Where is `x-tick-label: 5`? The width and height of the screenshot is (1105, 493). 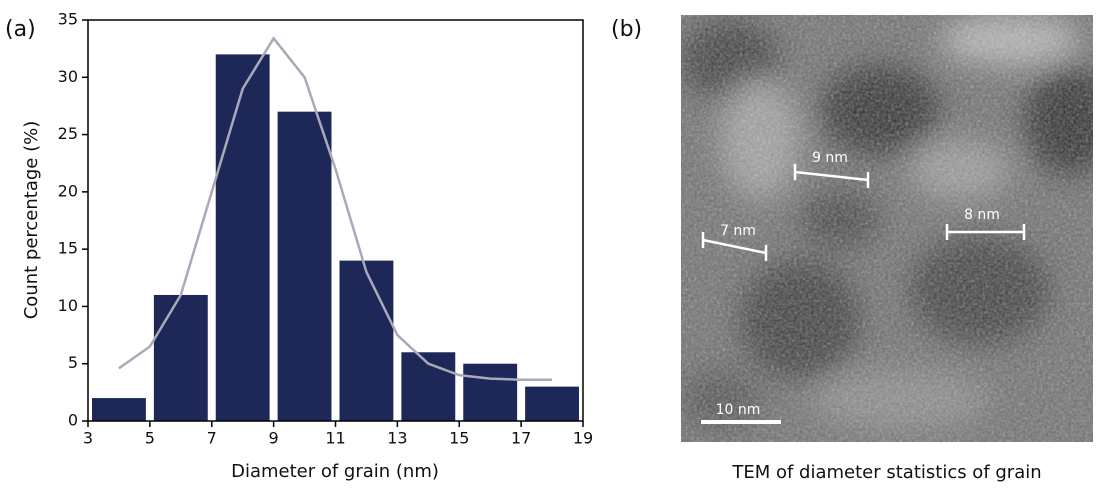 x-tick-label: 5 is located at coordinates (150, 438).